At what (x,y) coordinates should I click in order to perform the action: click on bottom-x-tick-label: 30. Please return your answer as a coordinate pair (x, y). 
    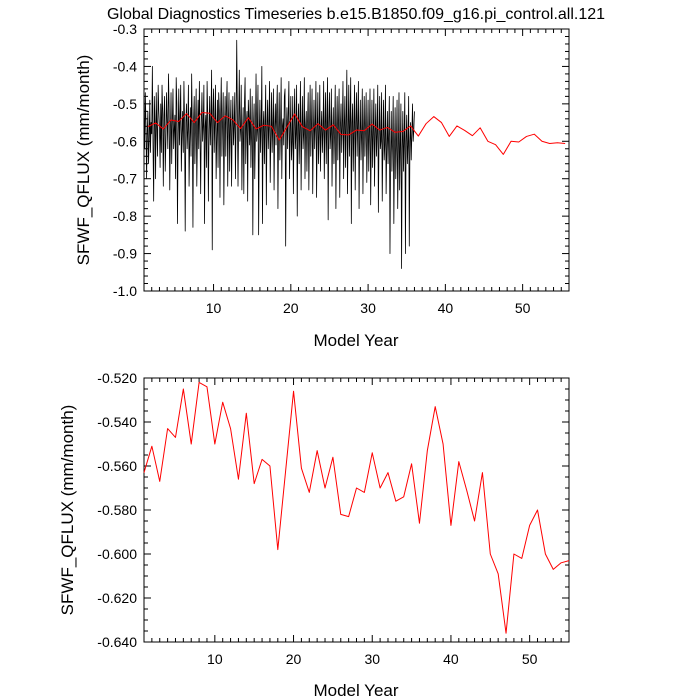
    Looking at the image, I should click on (372, 659).